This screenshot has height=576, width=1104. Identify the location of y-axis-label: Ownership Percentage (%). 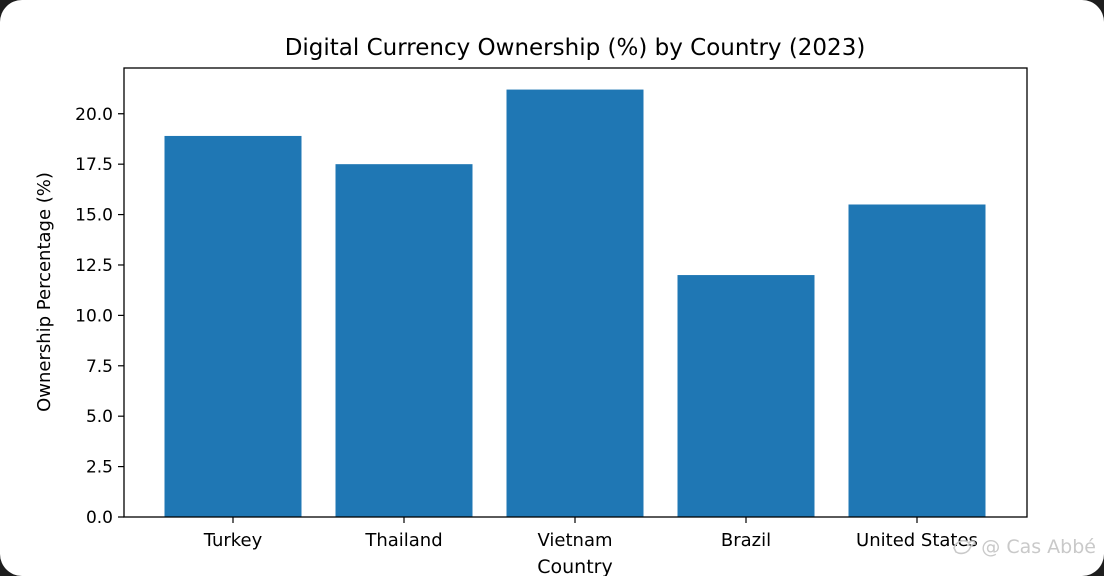
(44, 292).